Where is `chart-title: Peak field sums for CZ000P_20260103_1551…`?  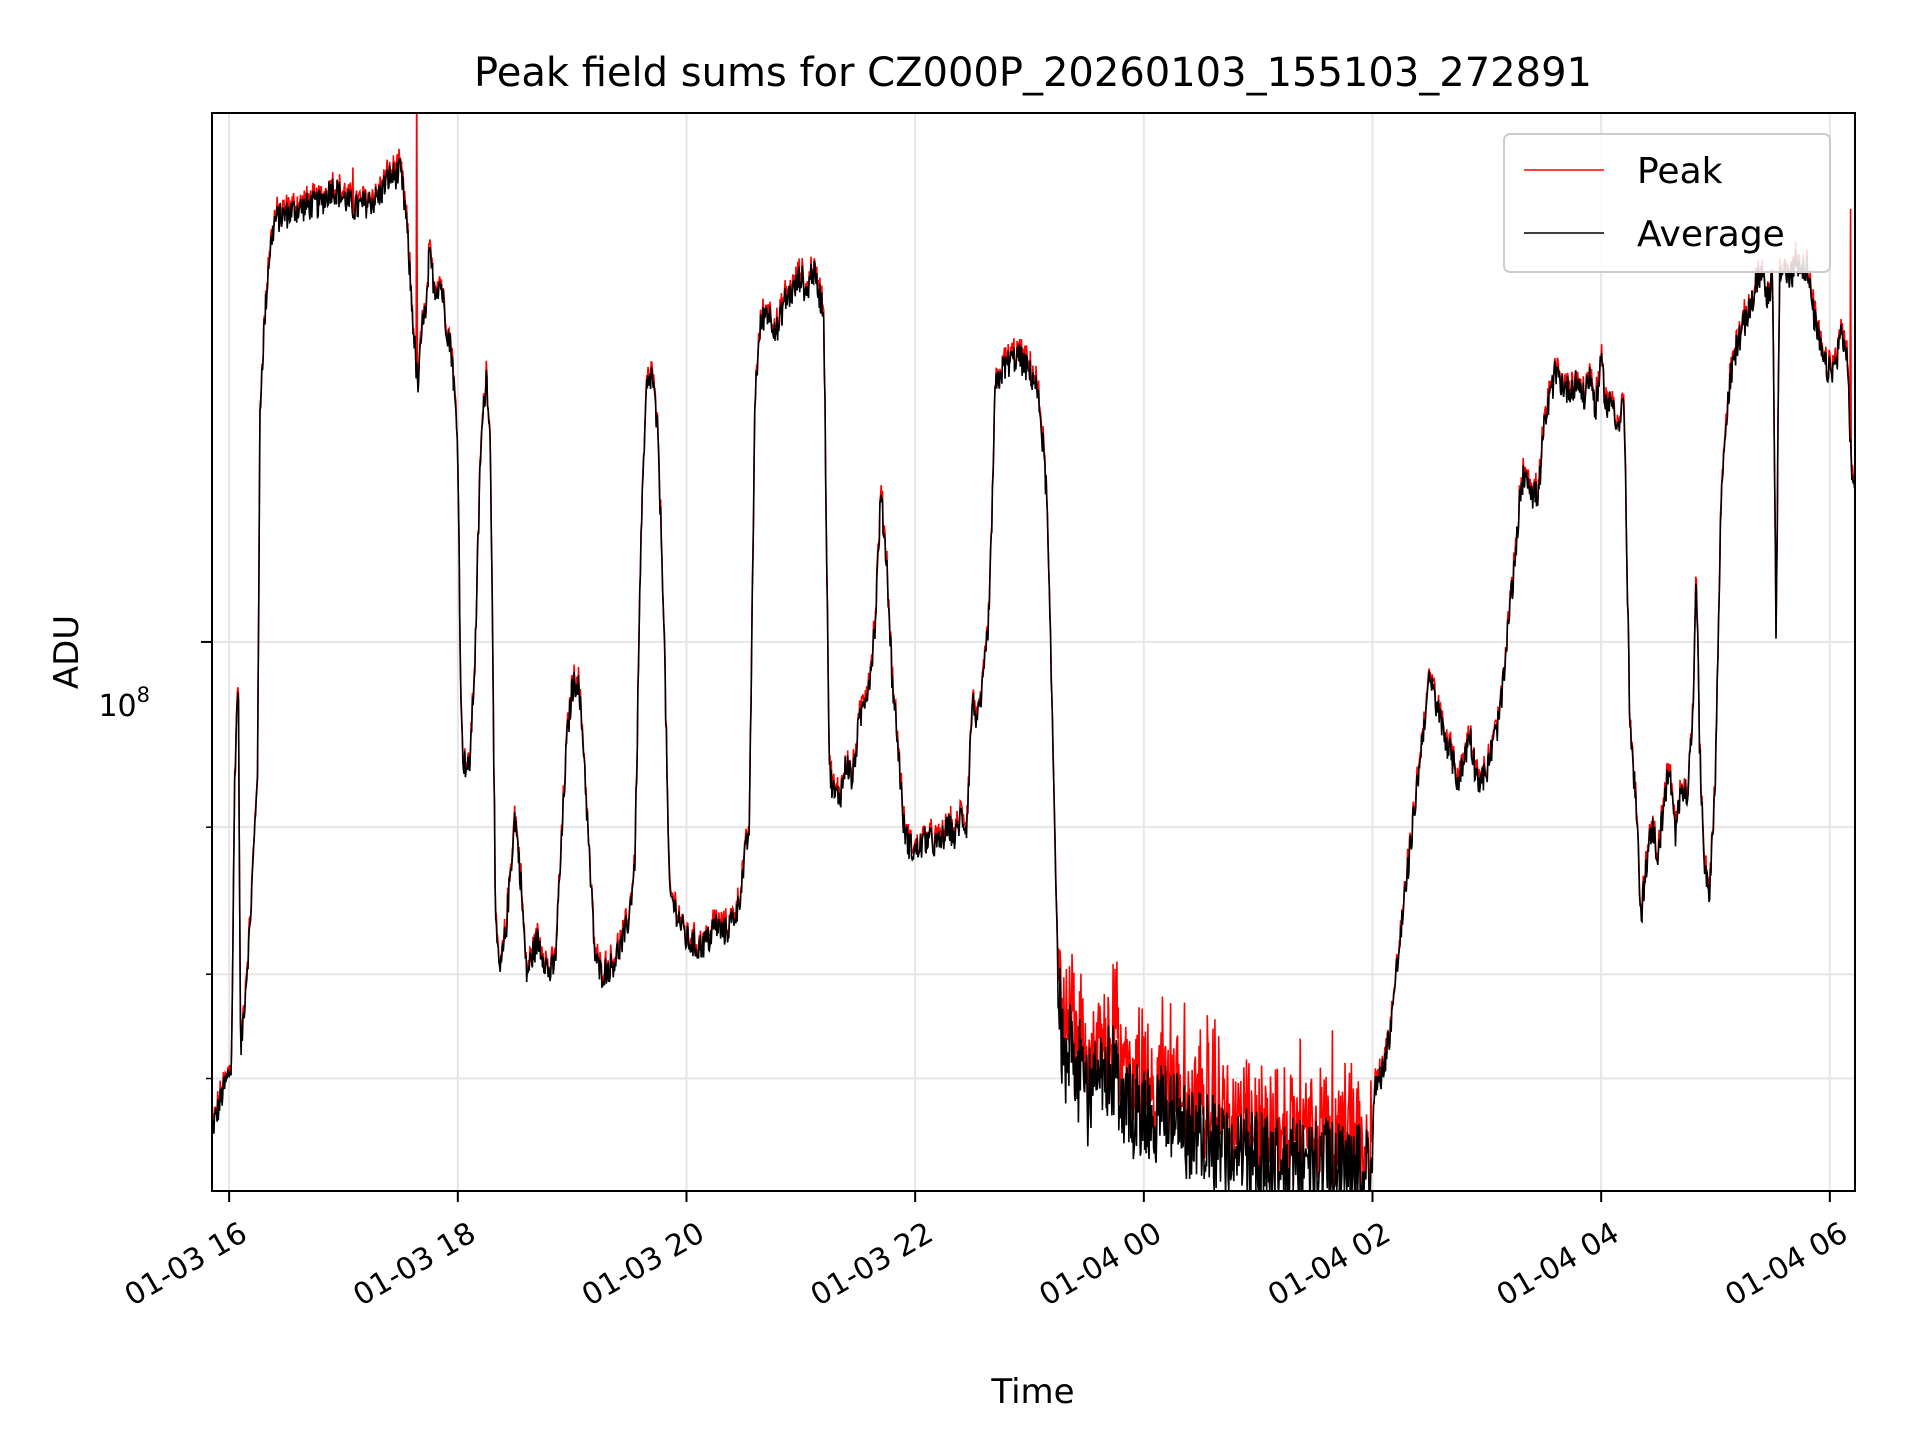 chart-title: Peak field sums for CZ000P_20260103_1551… is located at coordinates (1033, 73).